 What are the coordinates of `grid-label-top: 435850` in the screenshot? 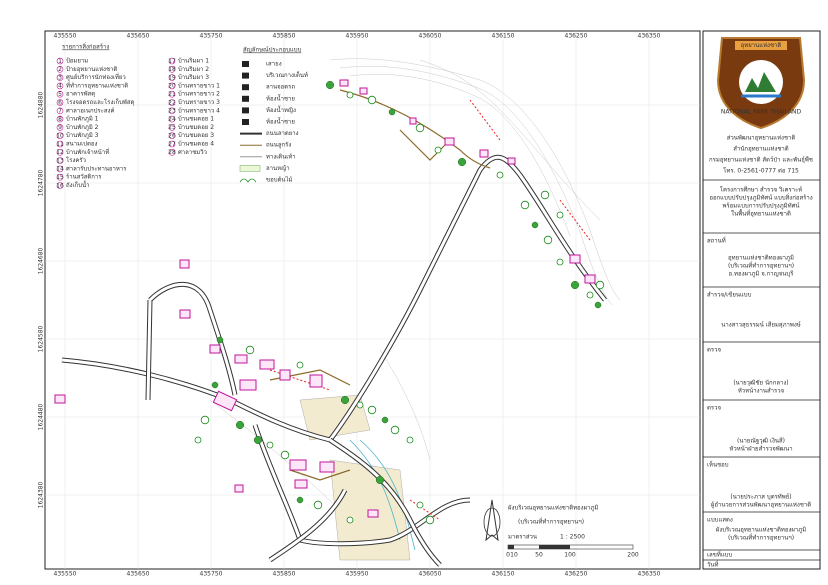 It's located at (284, 36).